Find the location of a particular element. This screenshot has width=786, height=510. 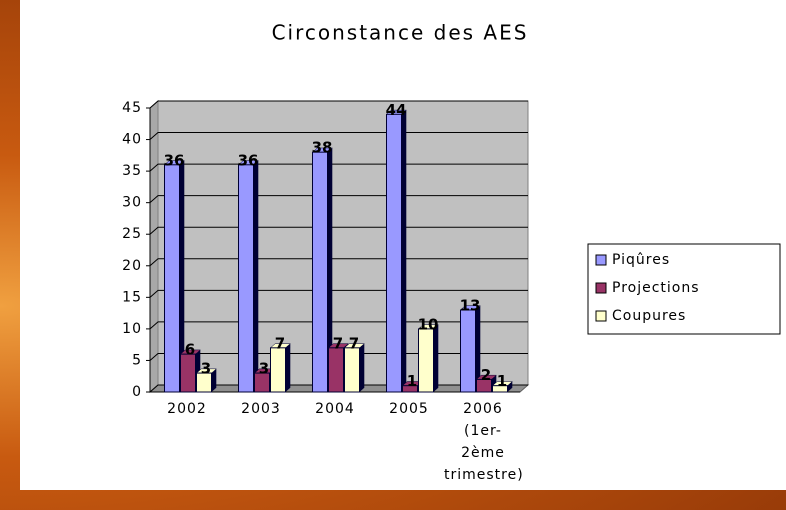

chart-title: Circonstance des AES is located at coordinates (400, 33).